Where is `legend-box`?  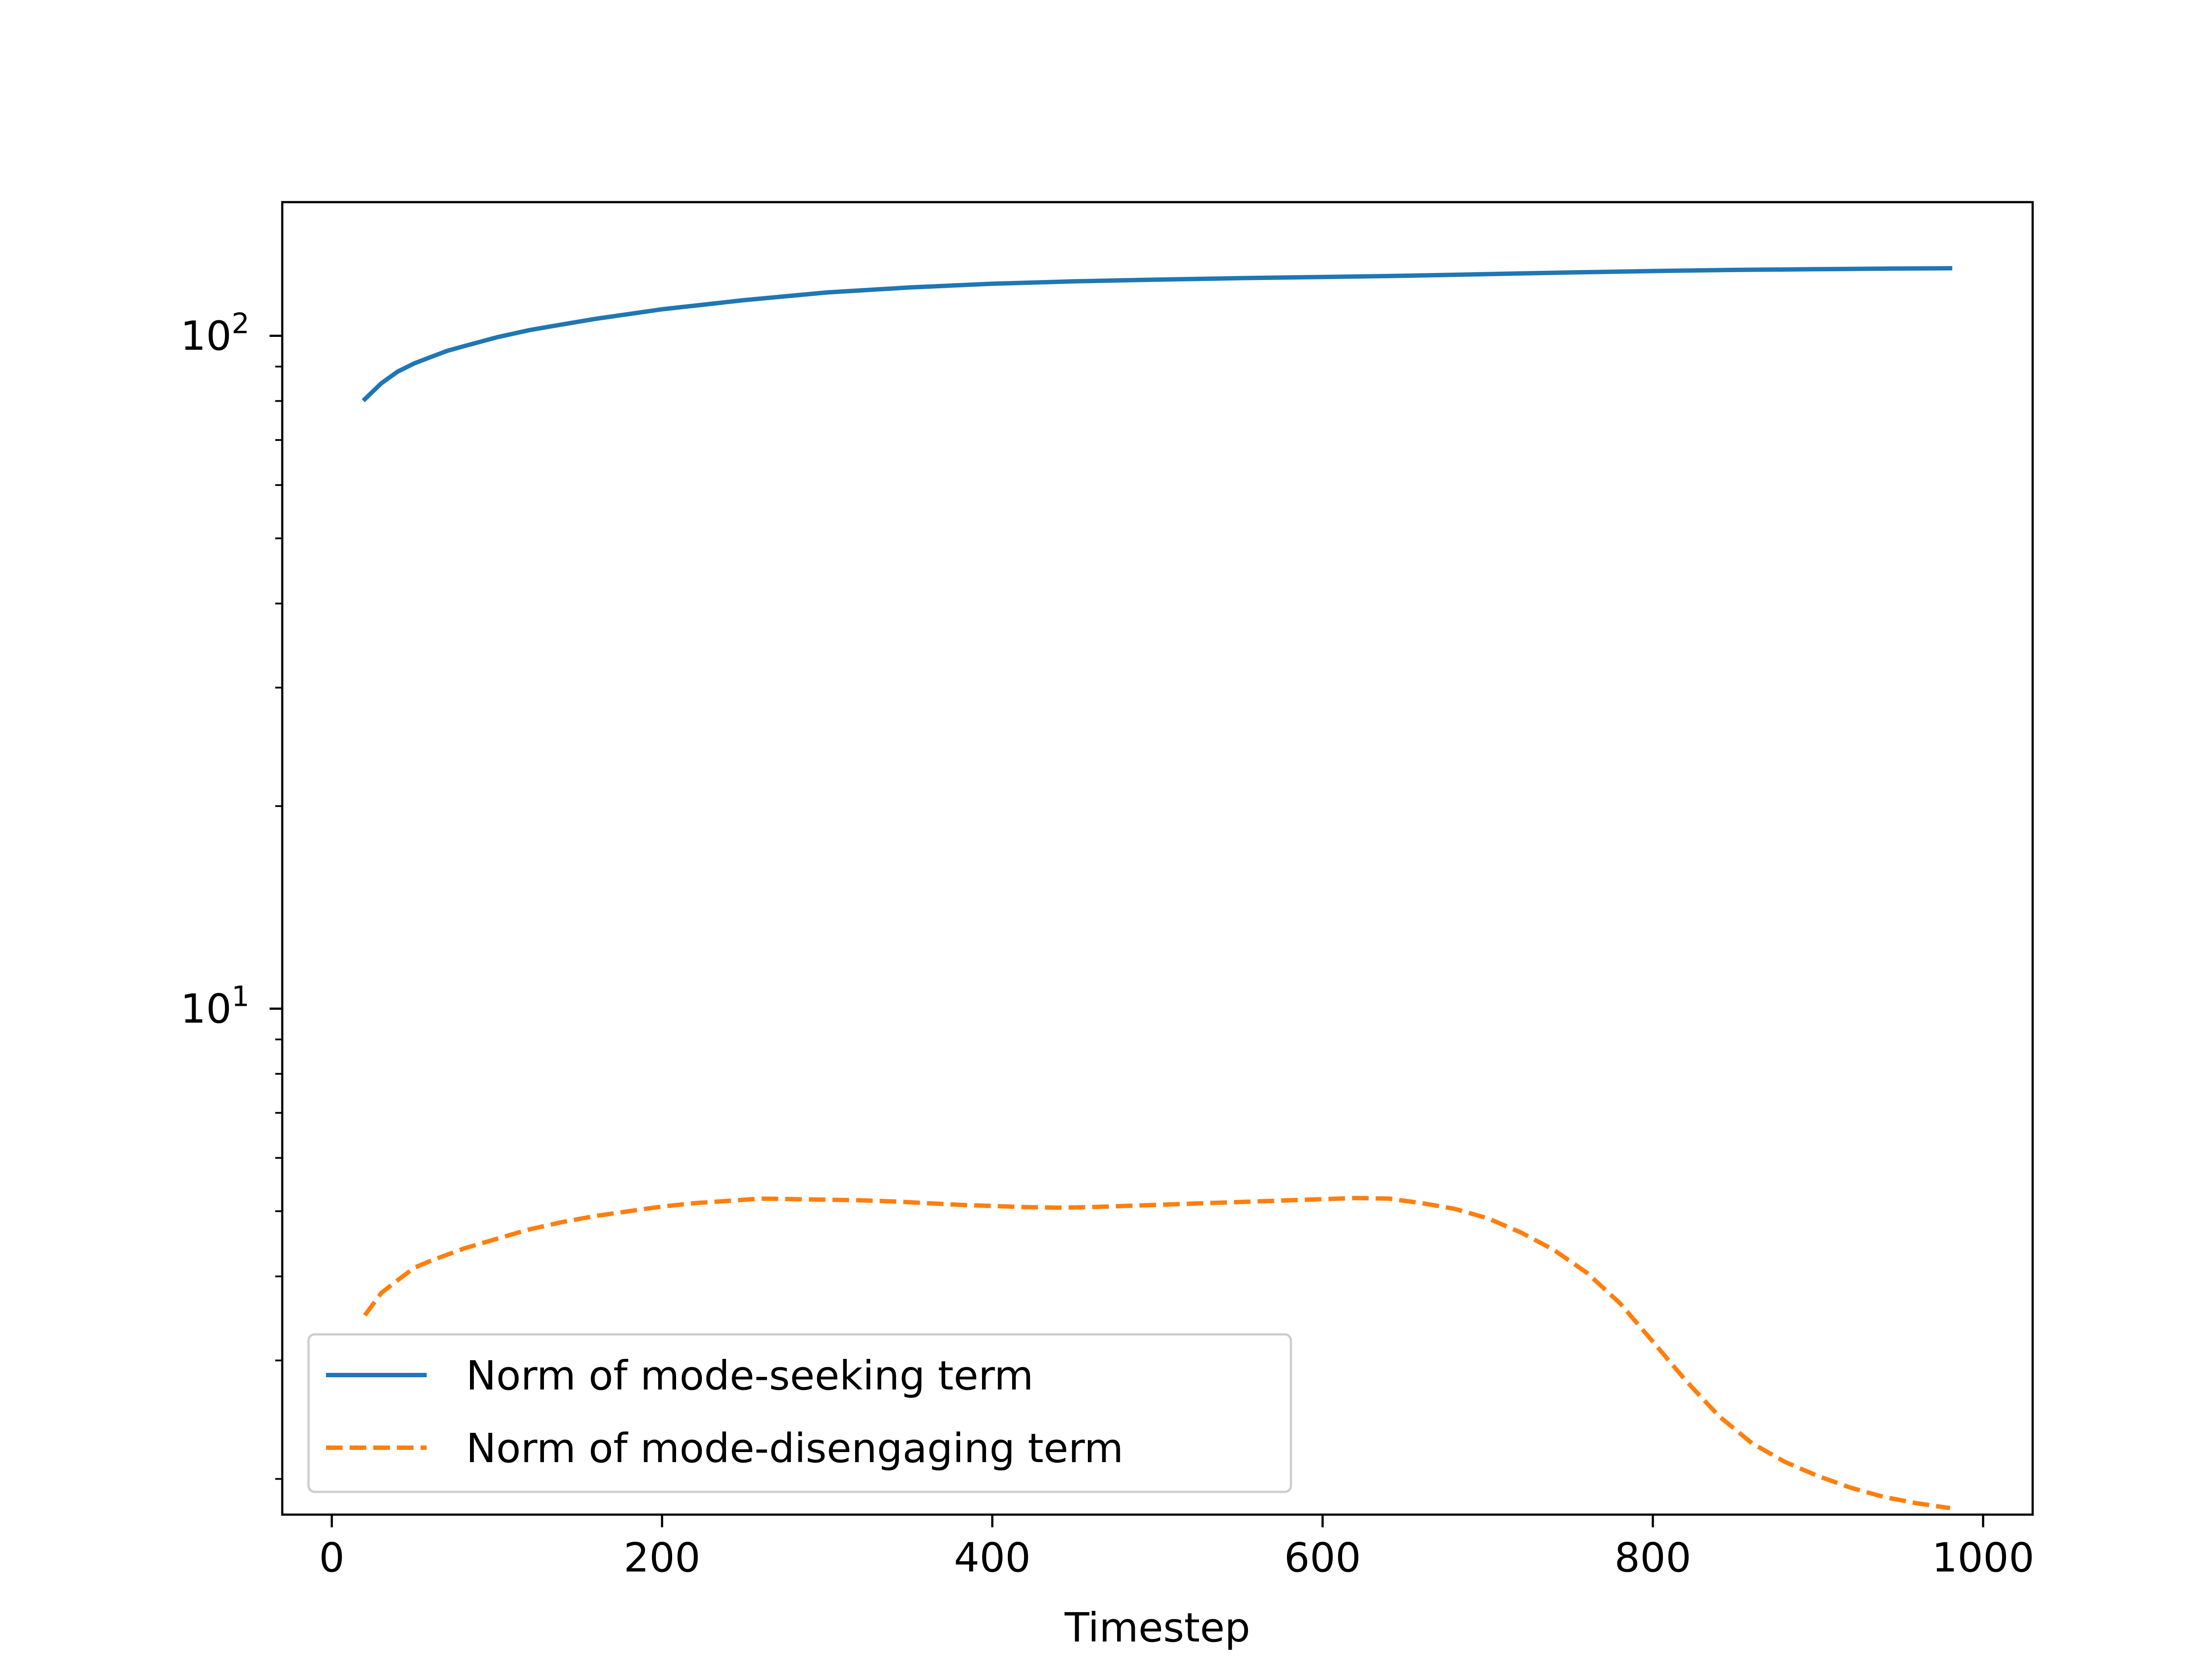 legend-box is located at coordinates (800, 1413).